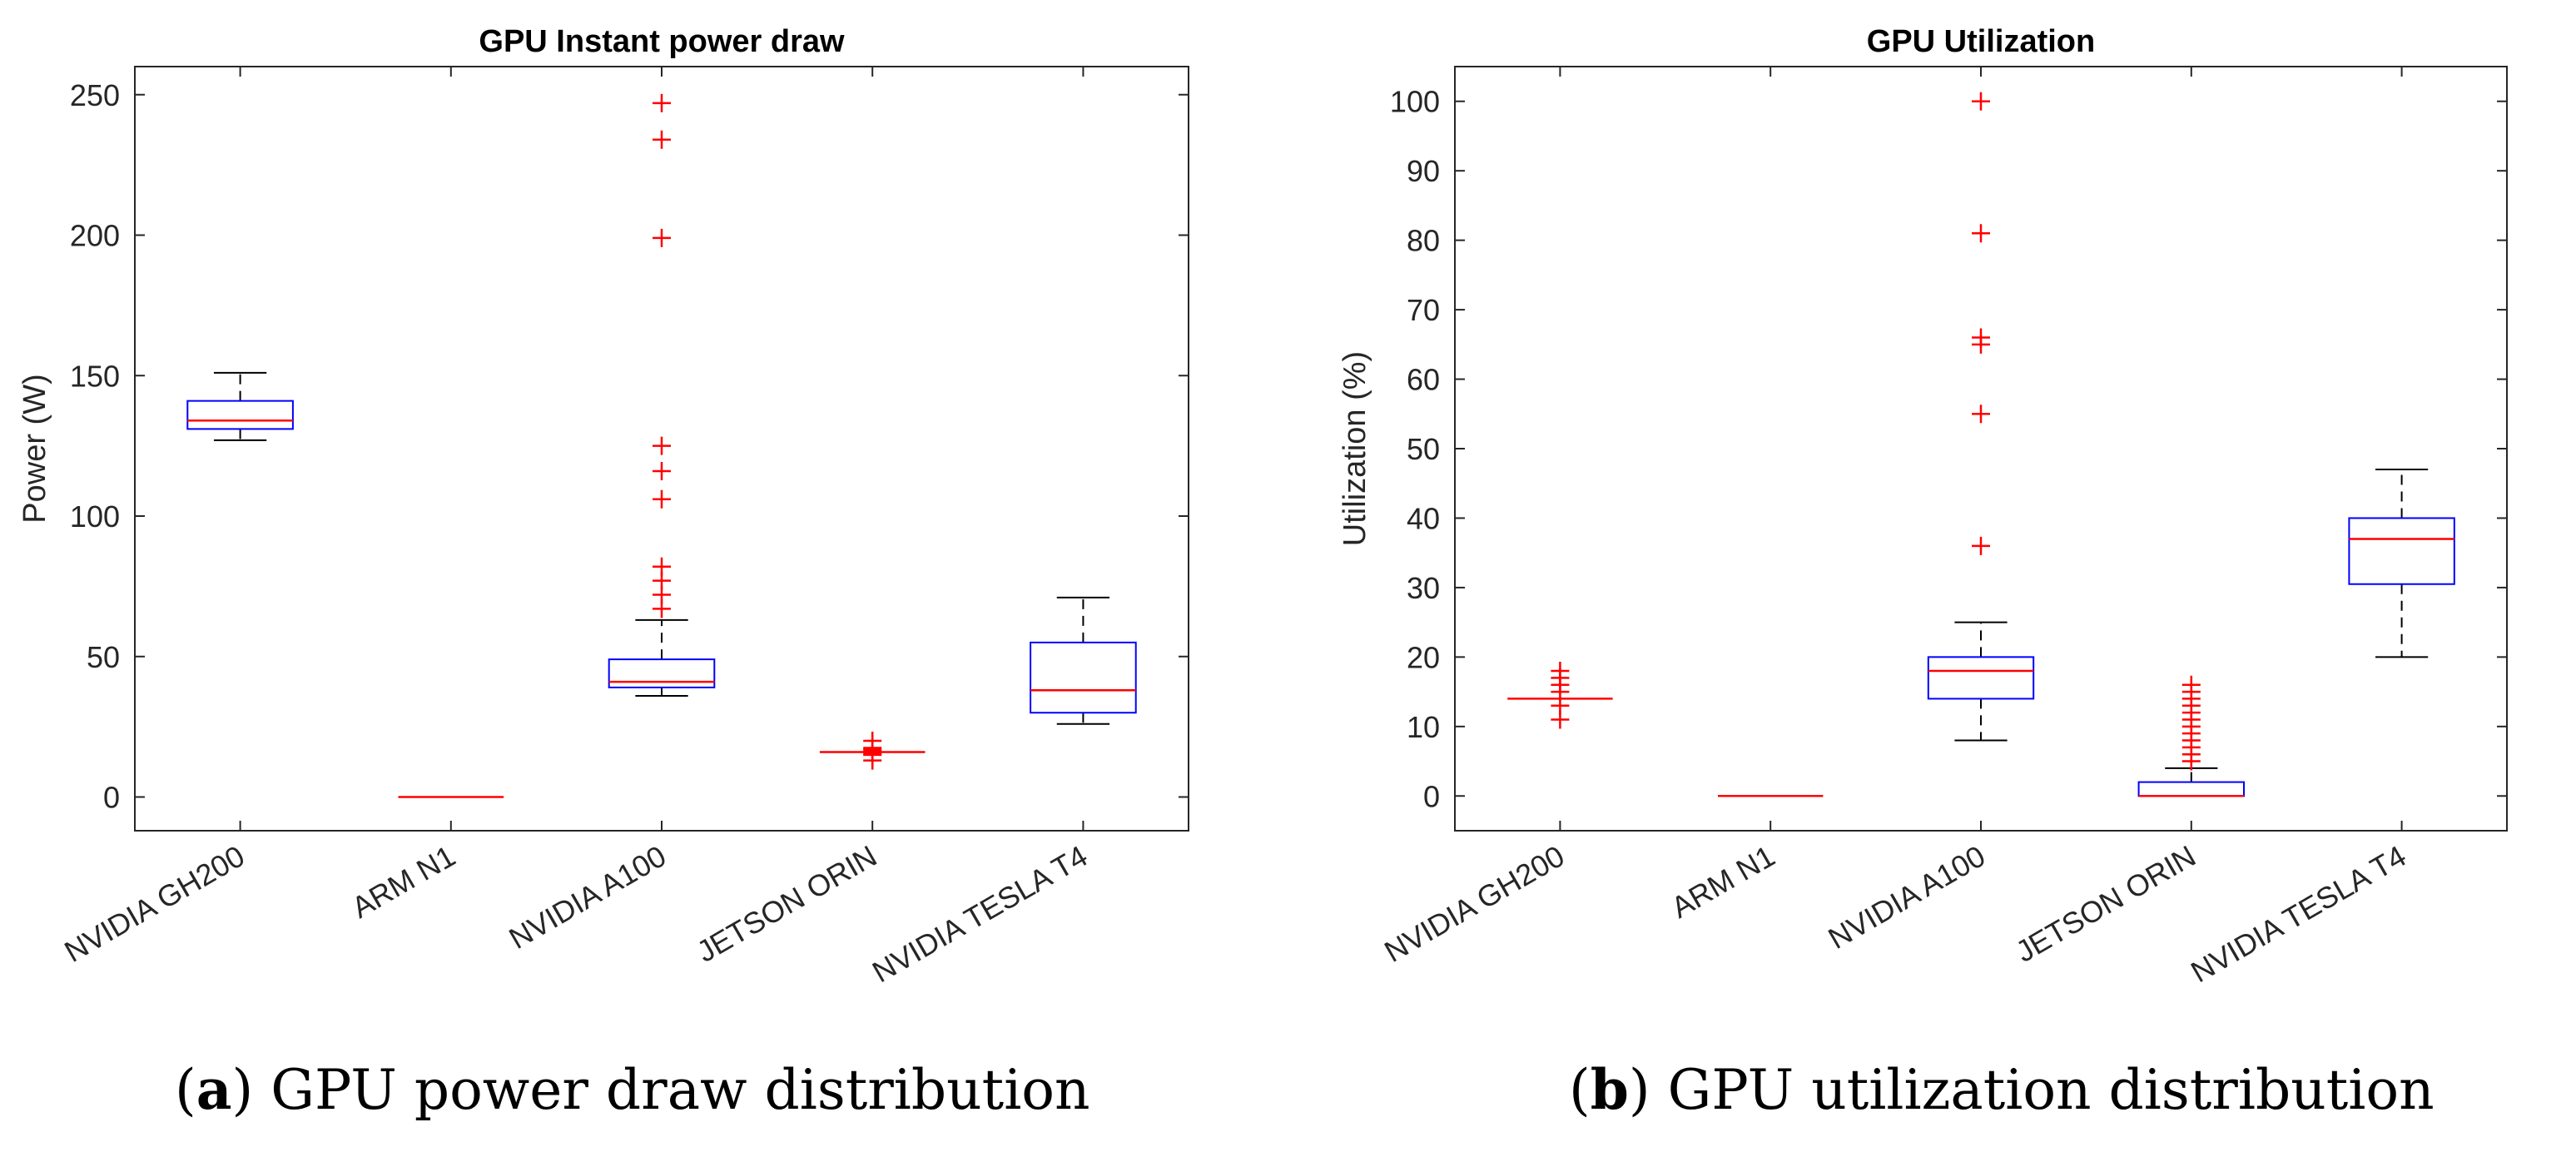 This screenshot has width=2576, height=1157. Describe the element at coordinates (1423, 657) in the screenshot. I see `y-tick-label: 20` at that location.